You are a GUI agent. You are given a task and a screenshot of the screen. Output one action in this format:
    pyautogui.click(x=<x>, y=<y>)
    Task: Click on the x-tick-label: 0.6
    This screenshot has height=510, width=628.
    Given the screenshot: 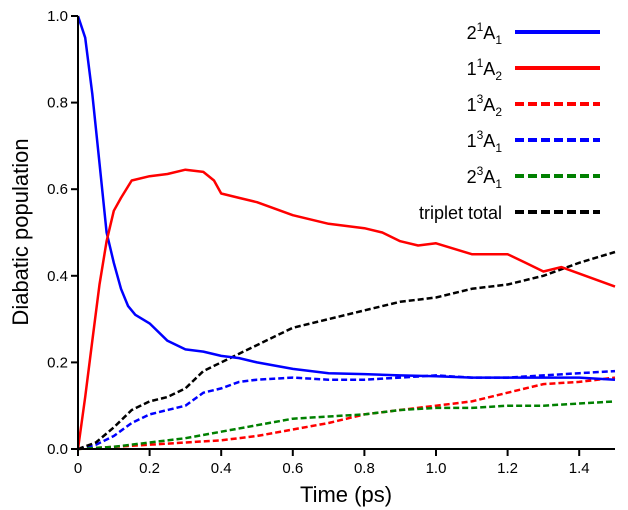 What is the action you would take?
    pyautogui.click(x=292, y=468)
    